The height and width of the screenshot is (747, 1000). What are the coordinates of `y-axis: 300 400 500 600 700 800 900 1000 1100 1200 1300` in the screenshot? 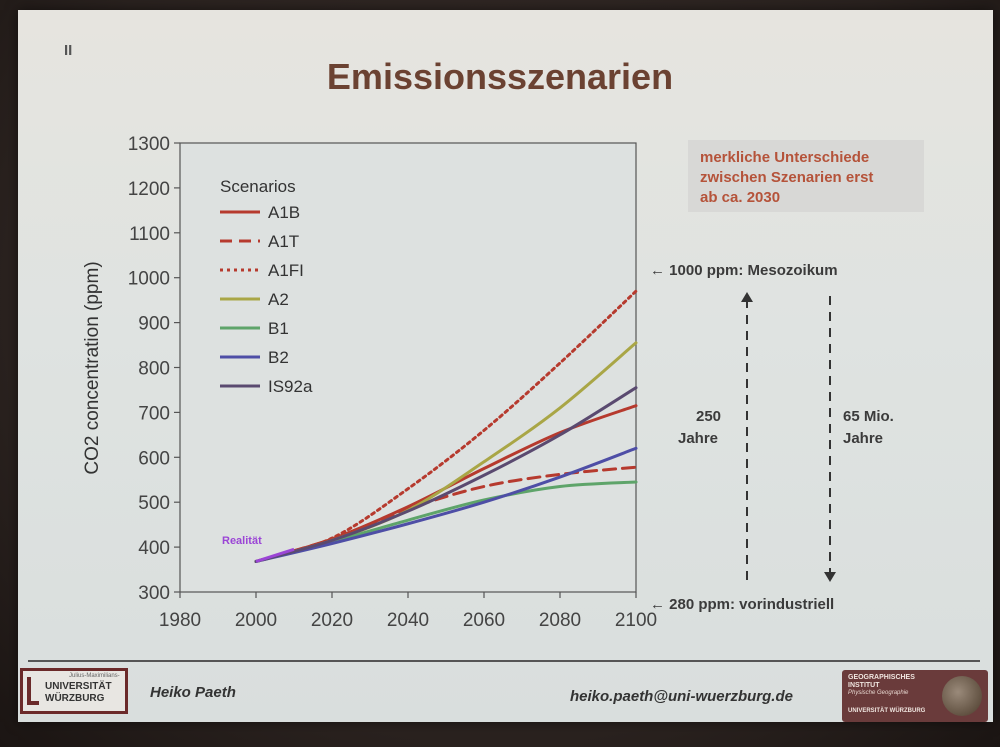 It's located at (154, 369).